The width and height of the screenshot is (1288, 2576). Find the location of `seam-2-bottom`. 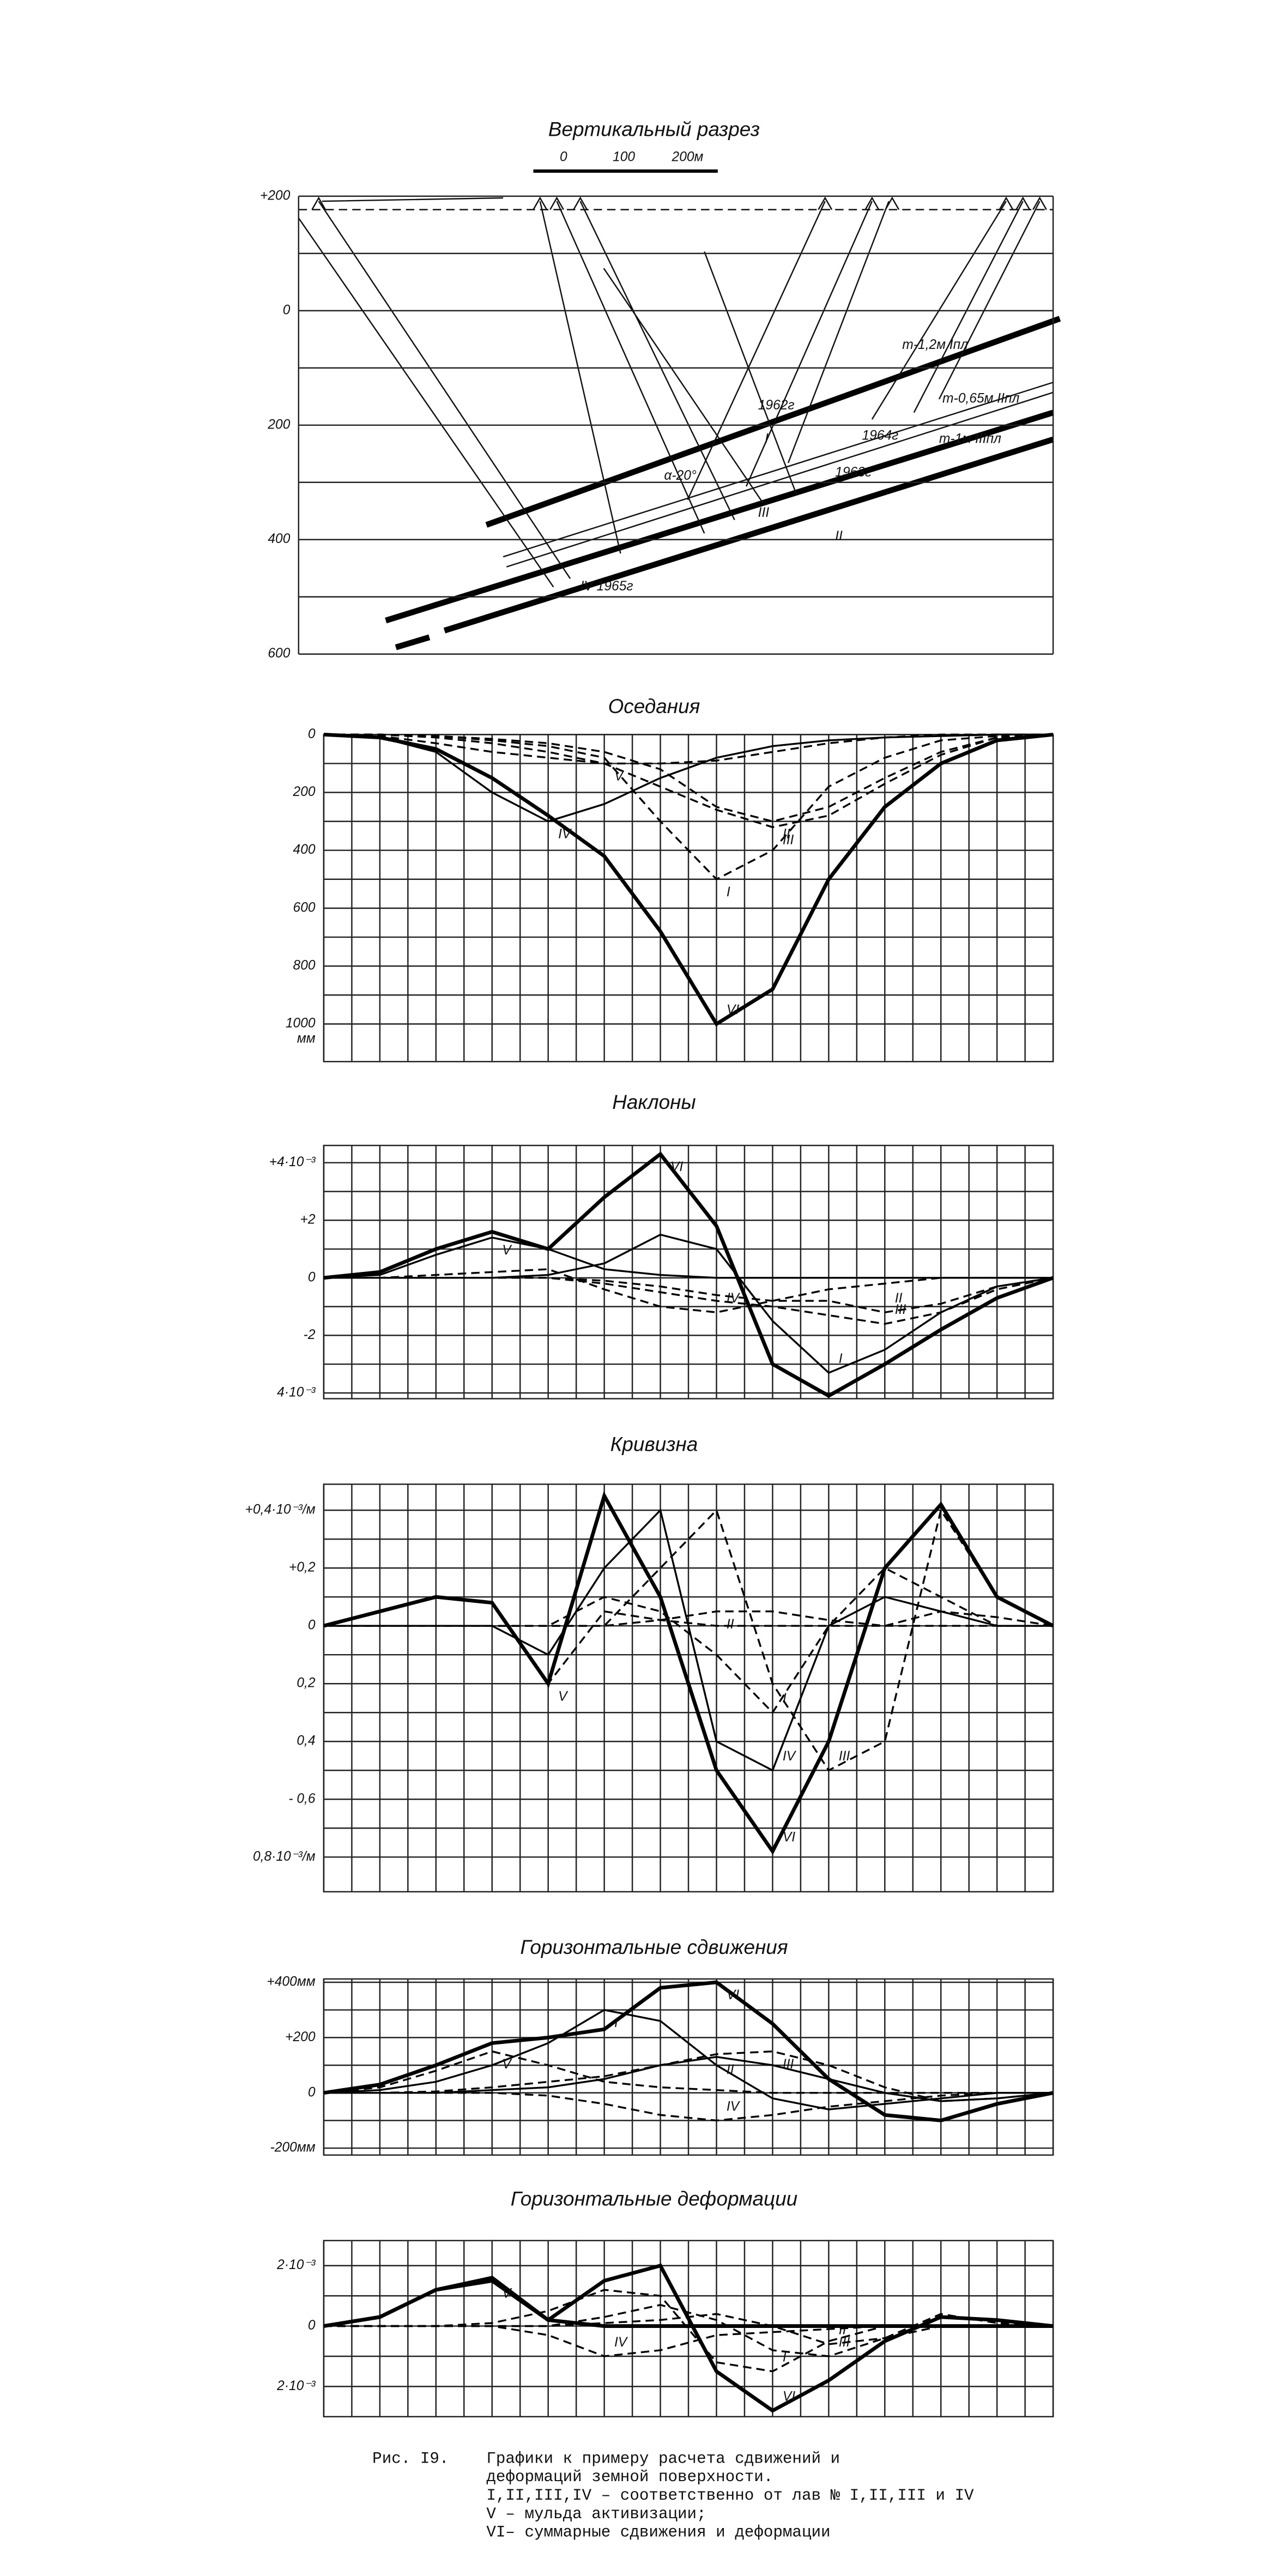

seam-2-bottom is located at coordinates (780, 479).